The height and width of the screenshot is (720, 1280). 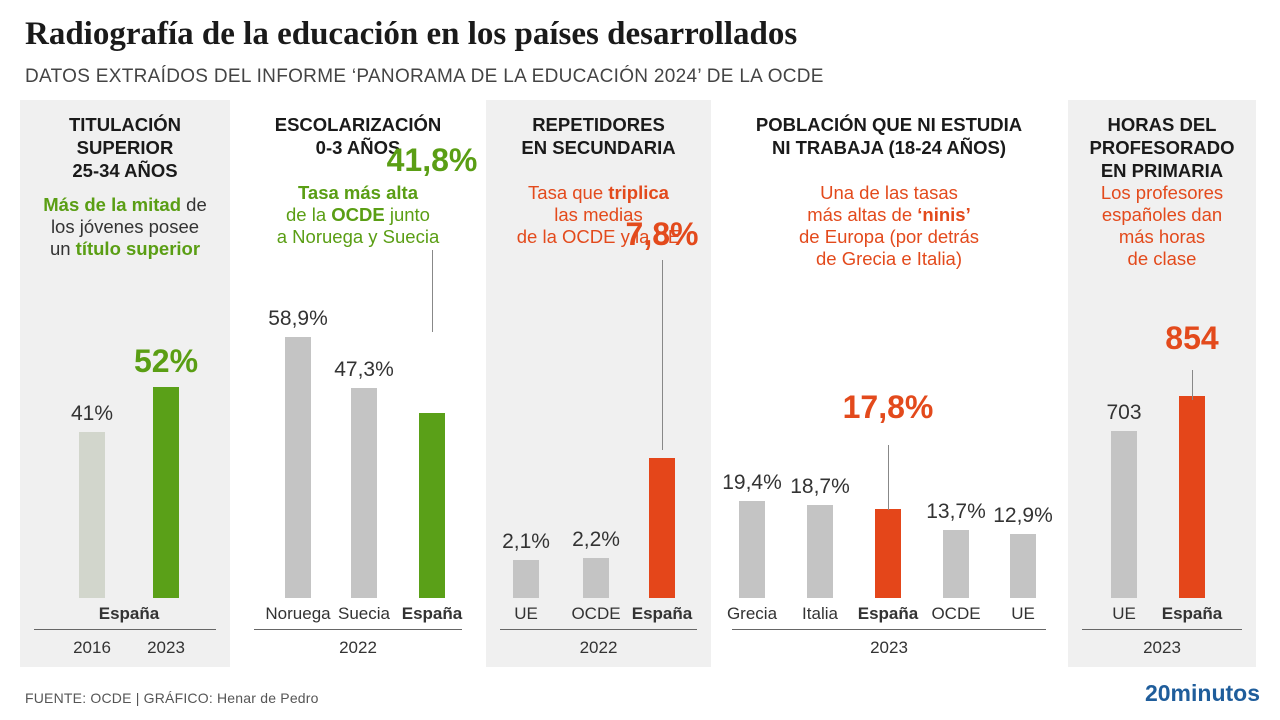 What do you see at coordinates (596, 540) in the screenshot?
I see `value-label: 2,2%` at bounding box center [596, 540].